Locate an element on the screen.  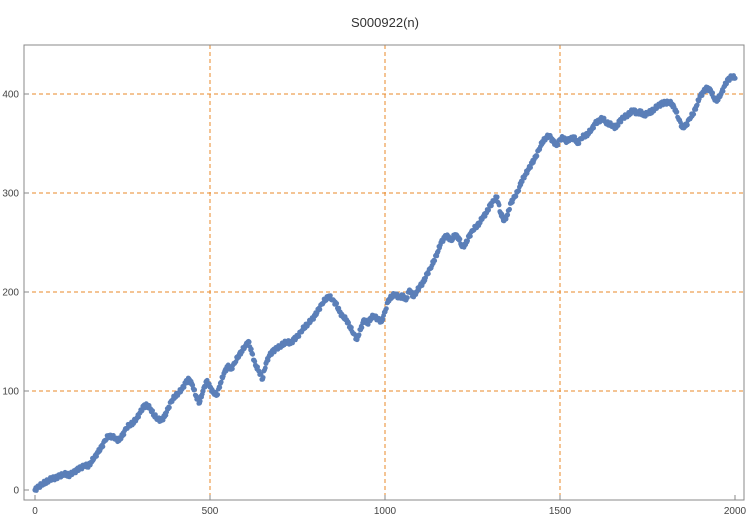
x-tick-label-500: 500 is located at coordinates (210, 511).